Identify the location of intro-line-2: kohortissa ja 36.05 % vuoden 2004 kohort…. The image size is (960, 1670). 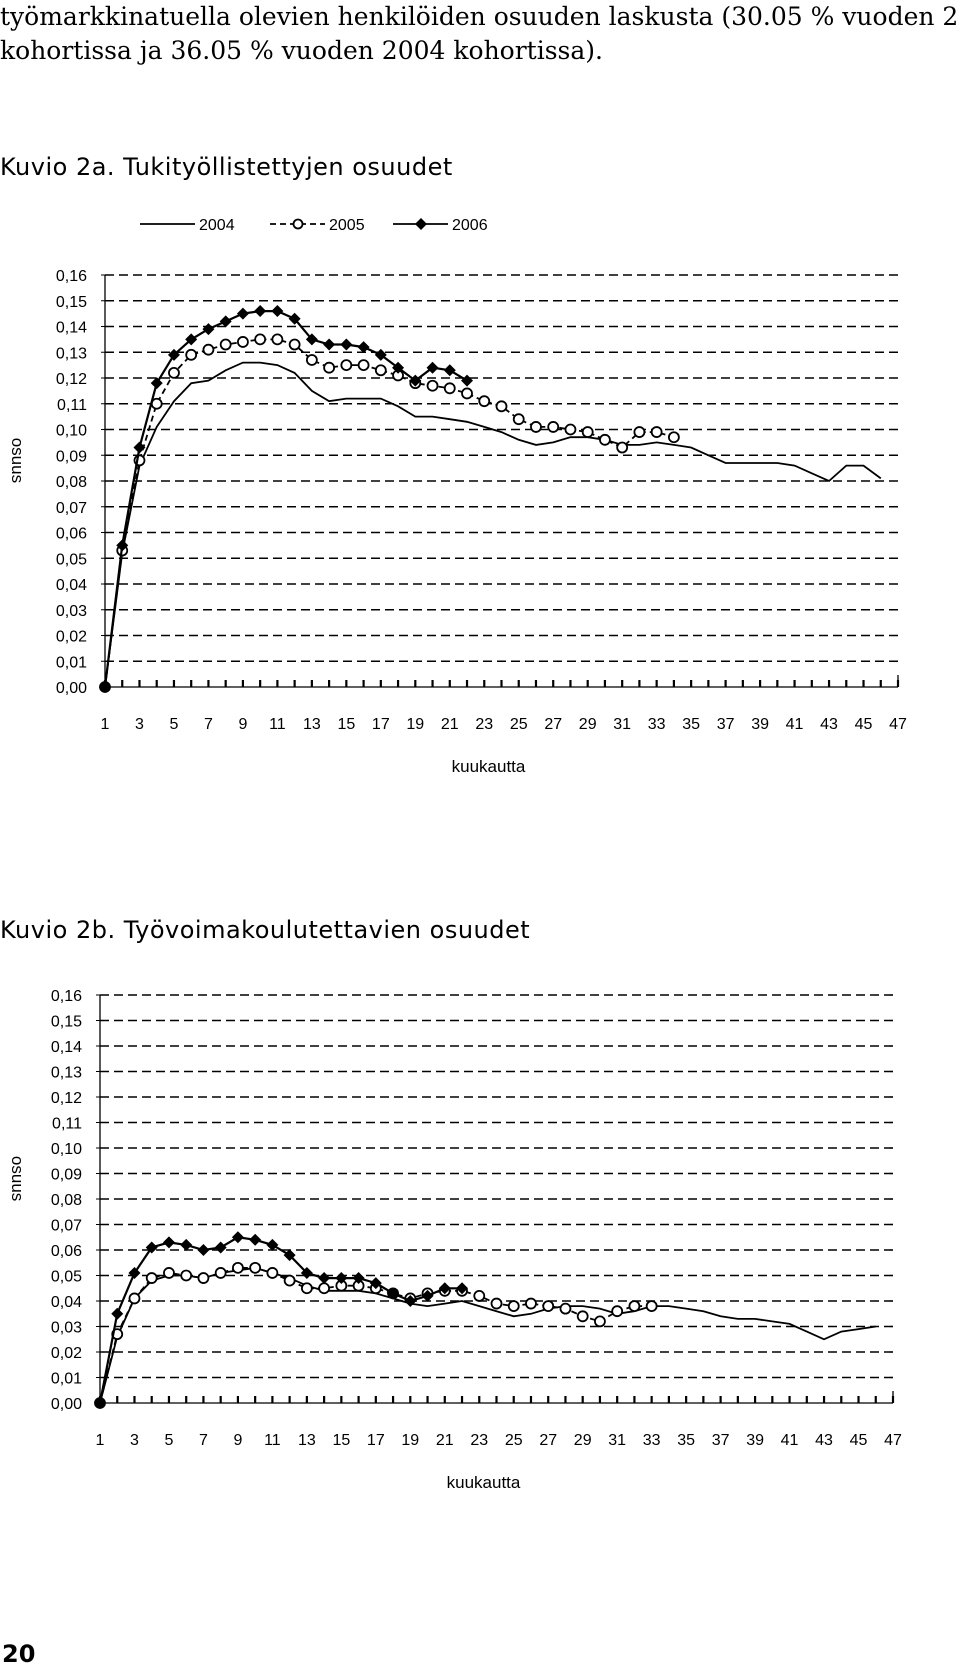
(301, 50).